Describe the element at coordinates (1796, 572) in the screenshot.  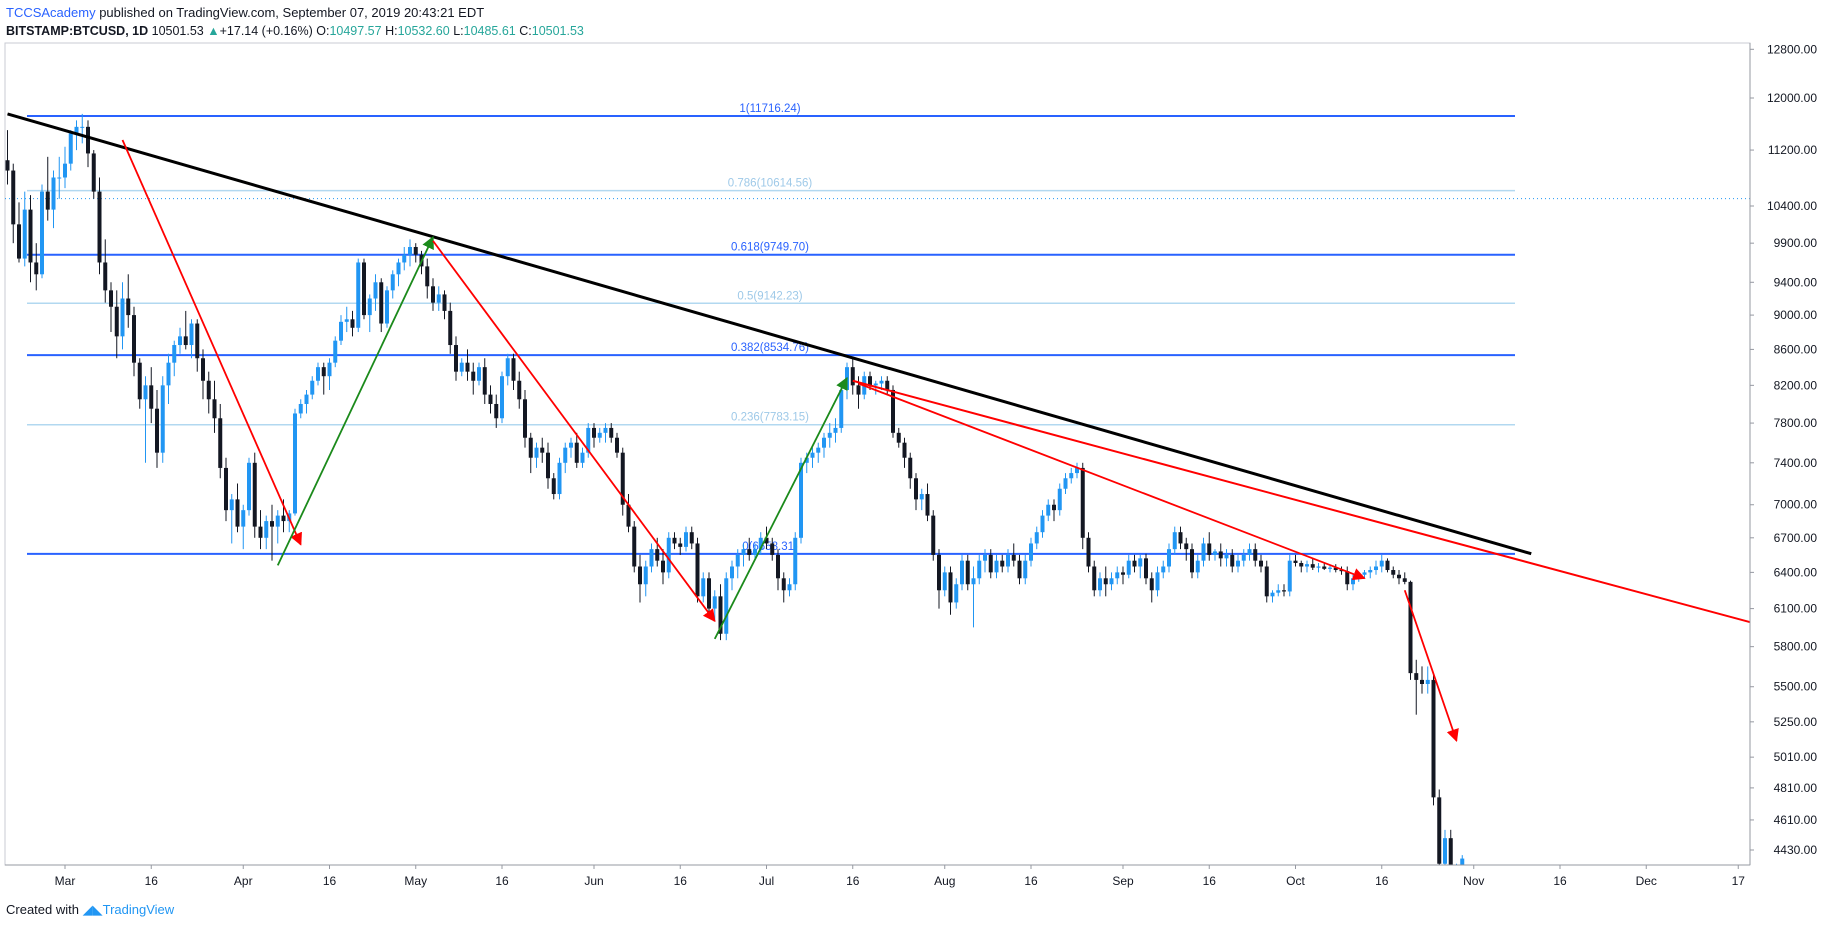
I see `price-tick-label: 6400.00` at that location.